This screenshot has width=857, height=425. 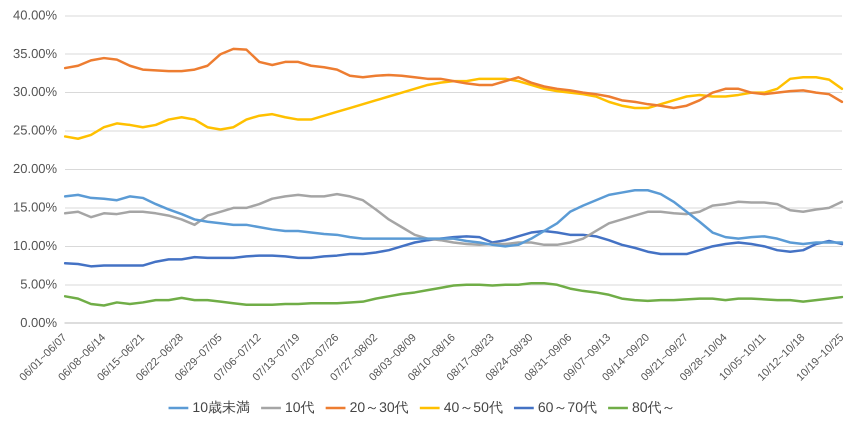 I want to click on y-tick-label: 25.00%, so click(x=35, y=130).